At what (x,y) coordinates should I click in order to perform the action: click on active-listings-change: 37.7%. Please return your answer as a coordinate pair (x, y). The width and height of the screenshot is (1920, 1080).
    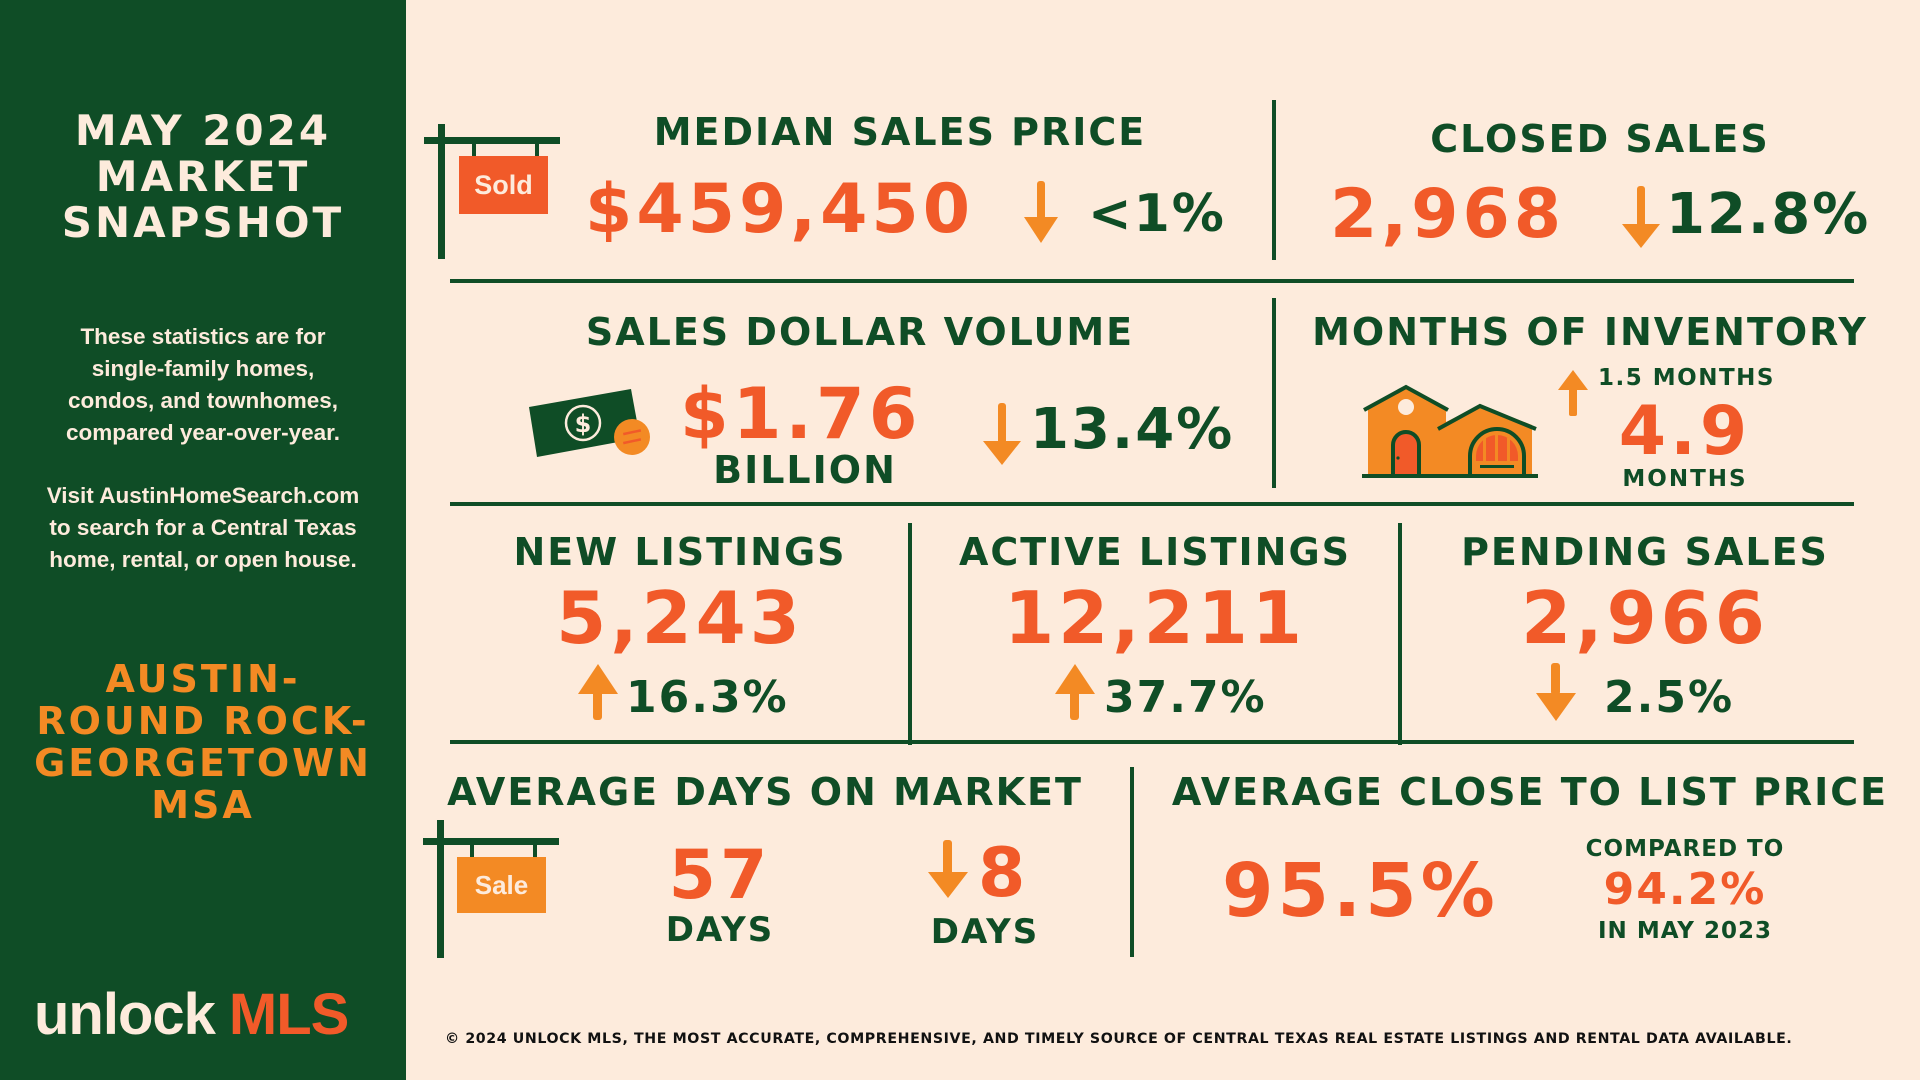
    Looking at the image, I should click on (1185, 697).